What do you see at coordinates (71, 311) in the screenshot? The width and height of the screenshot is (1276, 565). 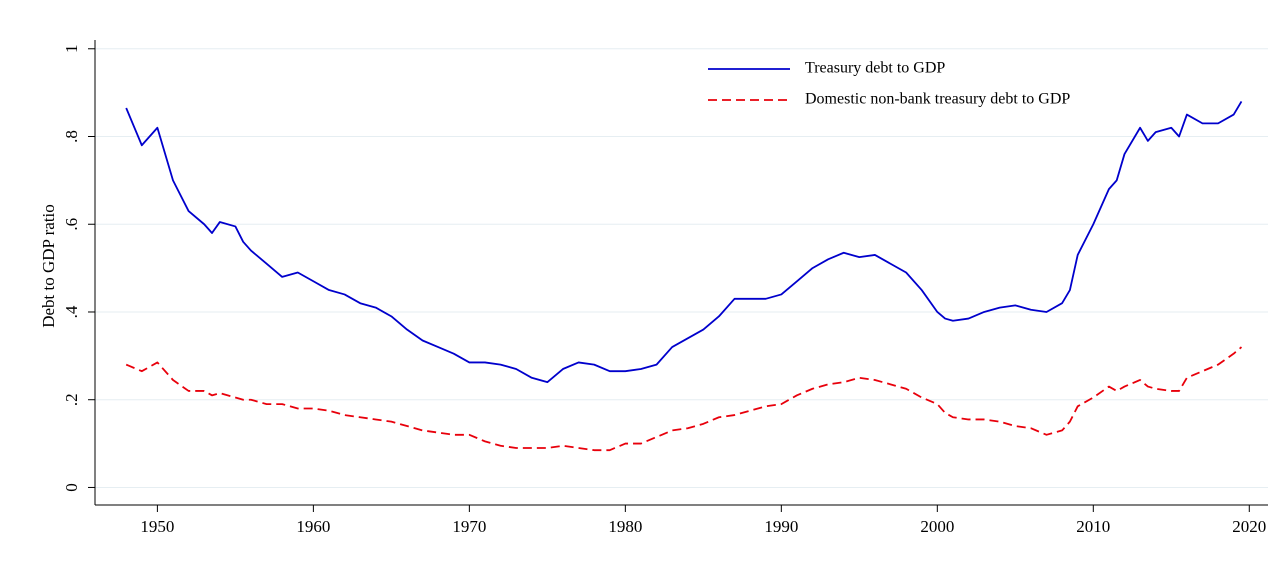 I see `y-tick-label: .4` at bounding box center [71, 311].